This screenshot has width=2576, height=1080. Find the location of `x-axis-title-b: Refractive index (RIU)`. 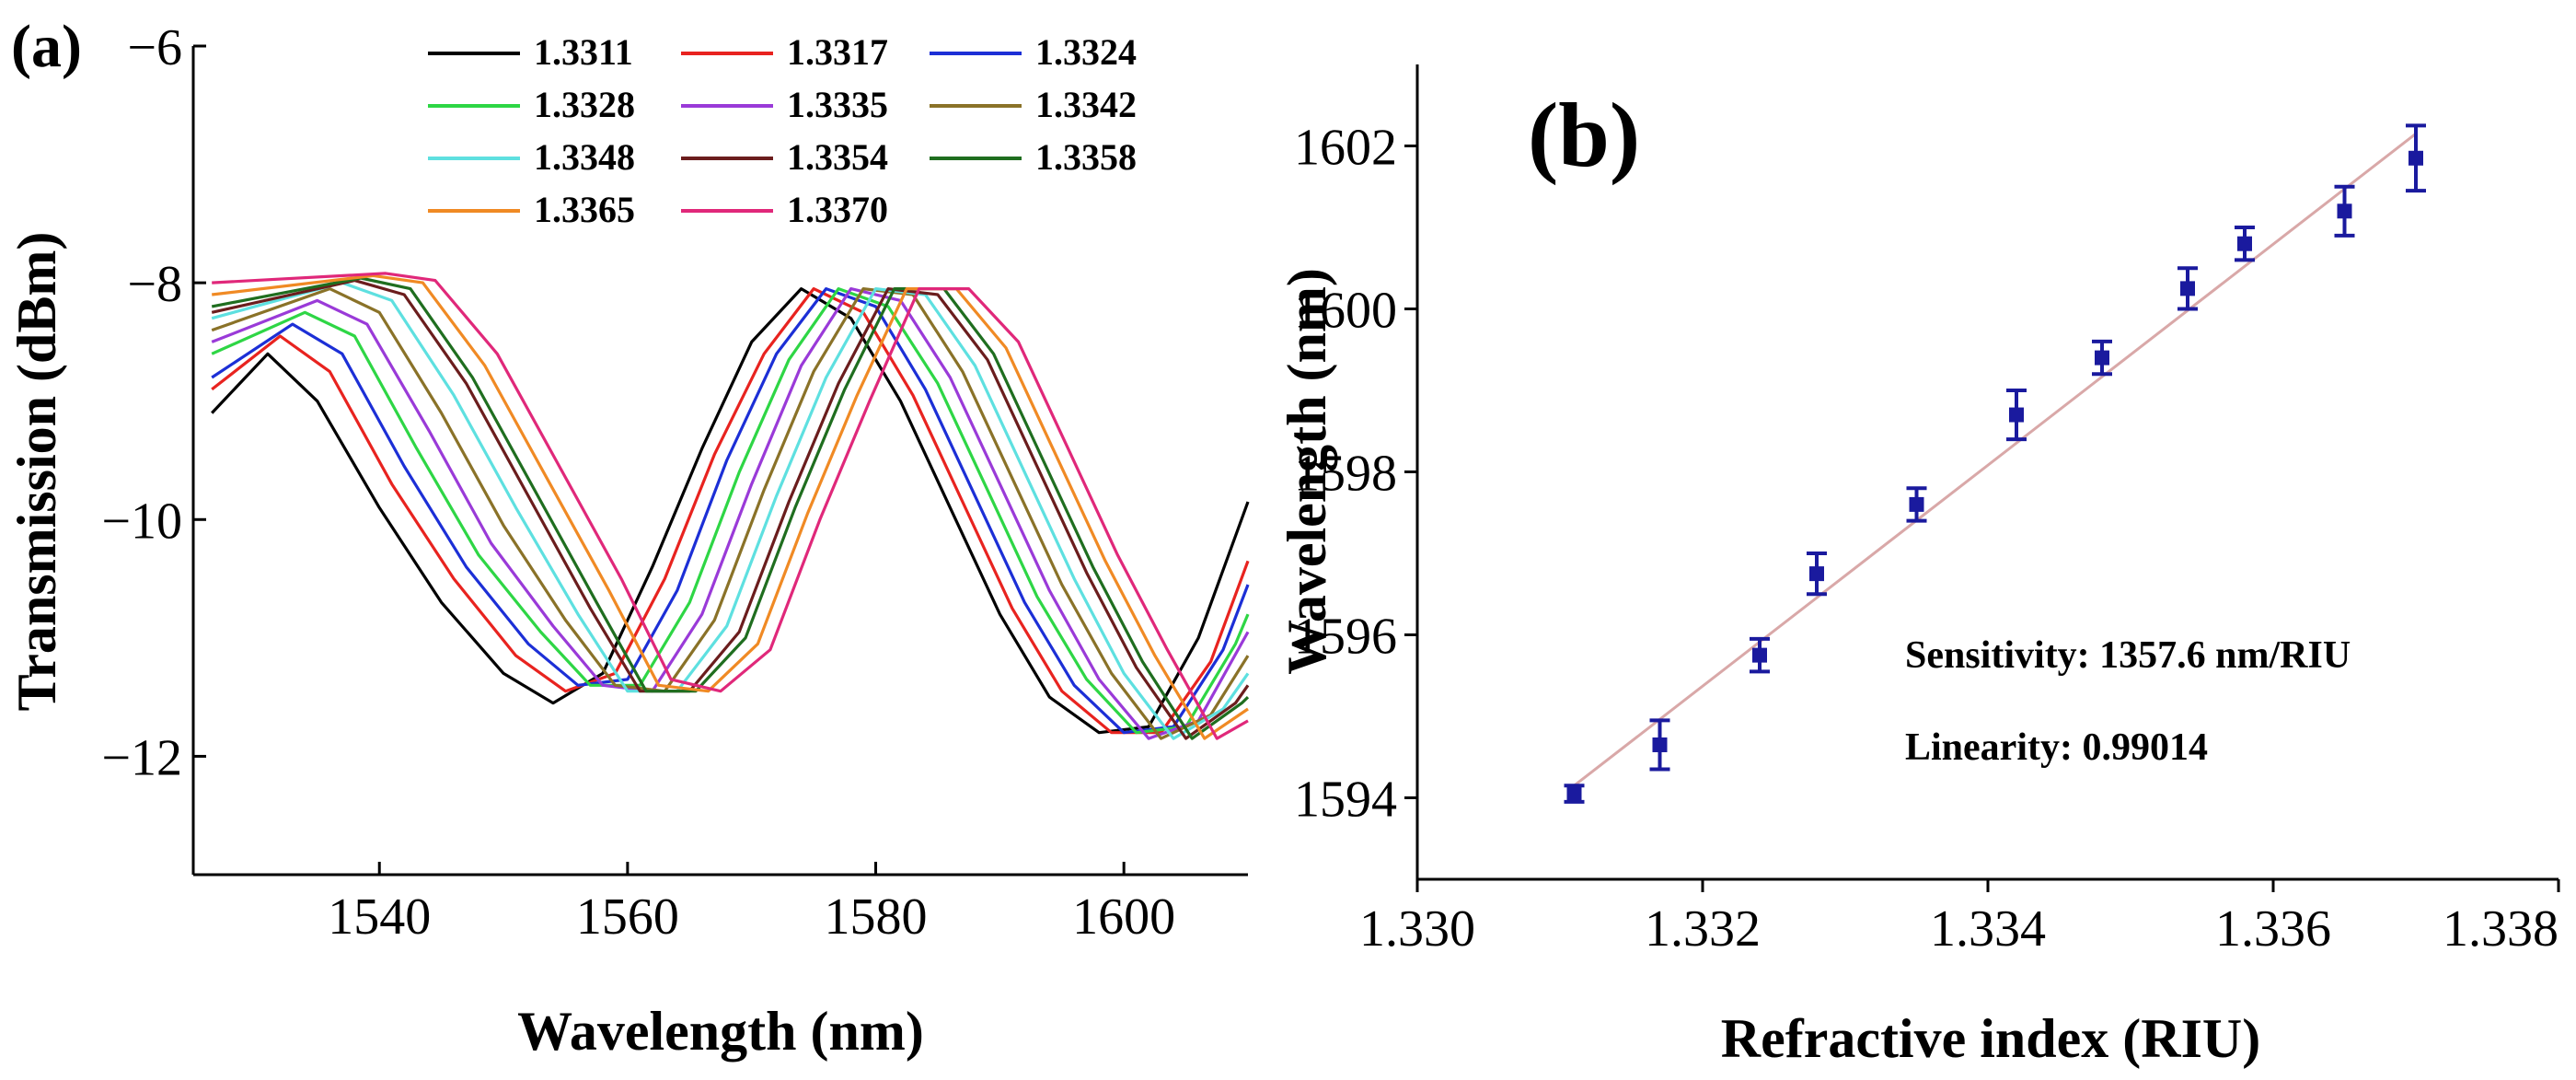

x-axis-title-b: Refractive index (RIU) is located at coordinates (1991, 1038).